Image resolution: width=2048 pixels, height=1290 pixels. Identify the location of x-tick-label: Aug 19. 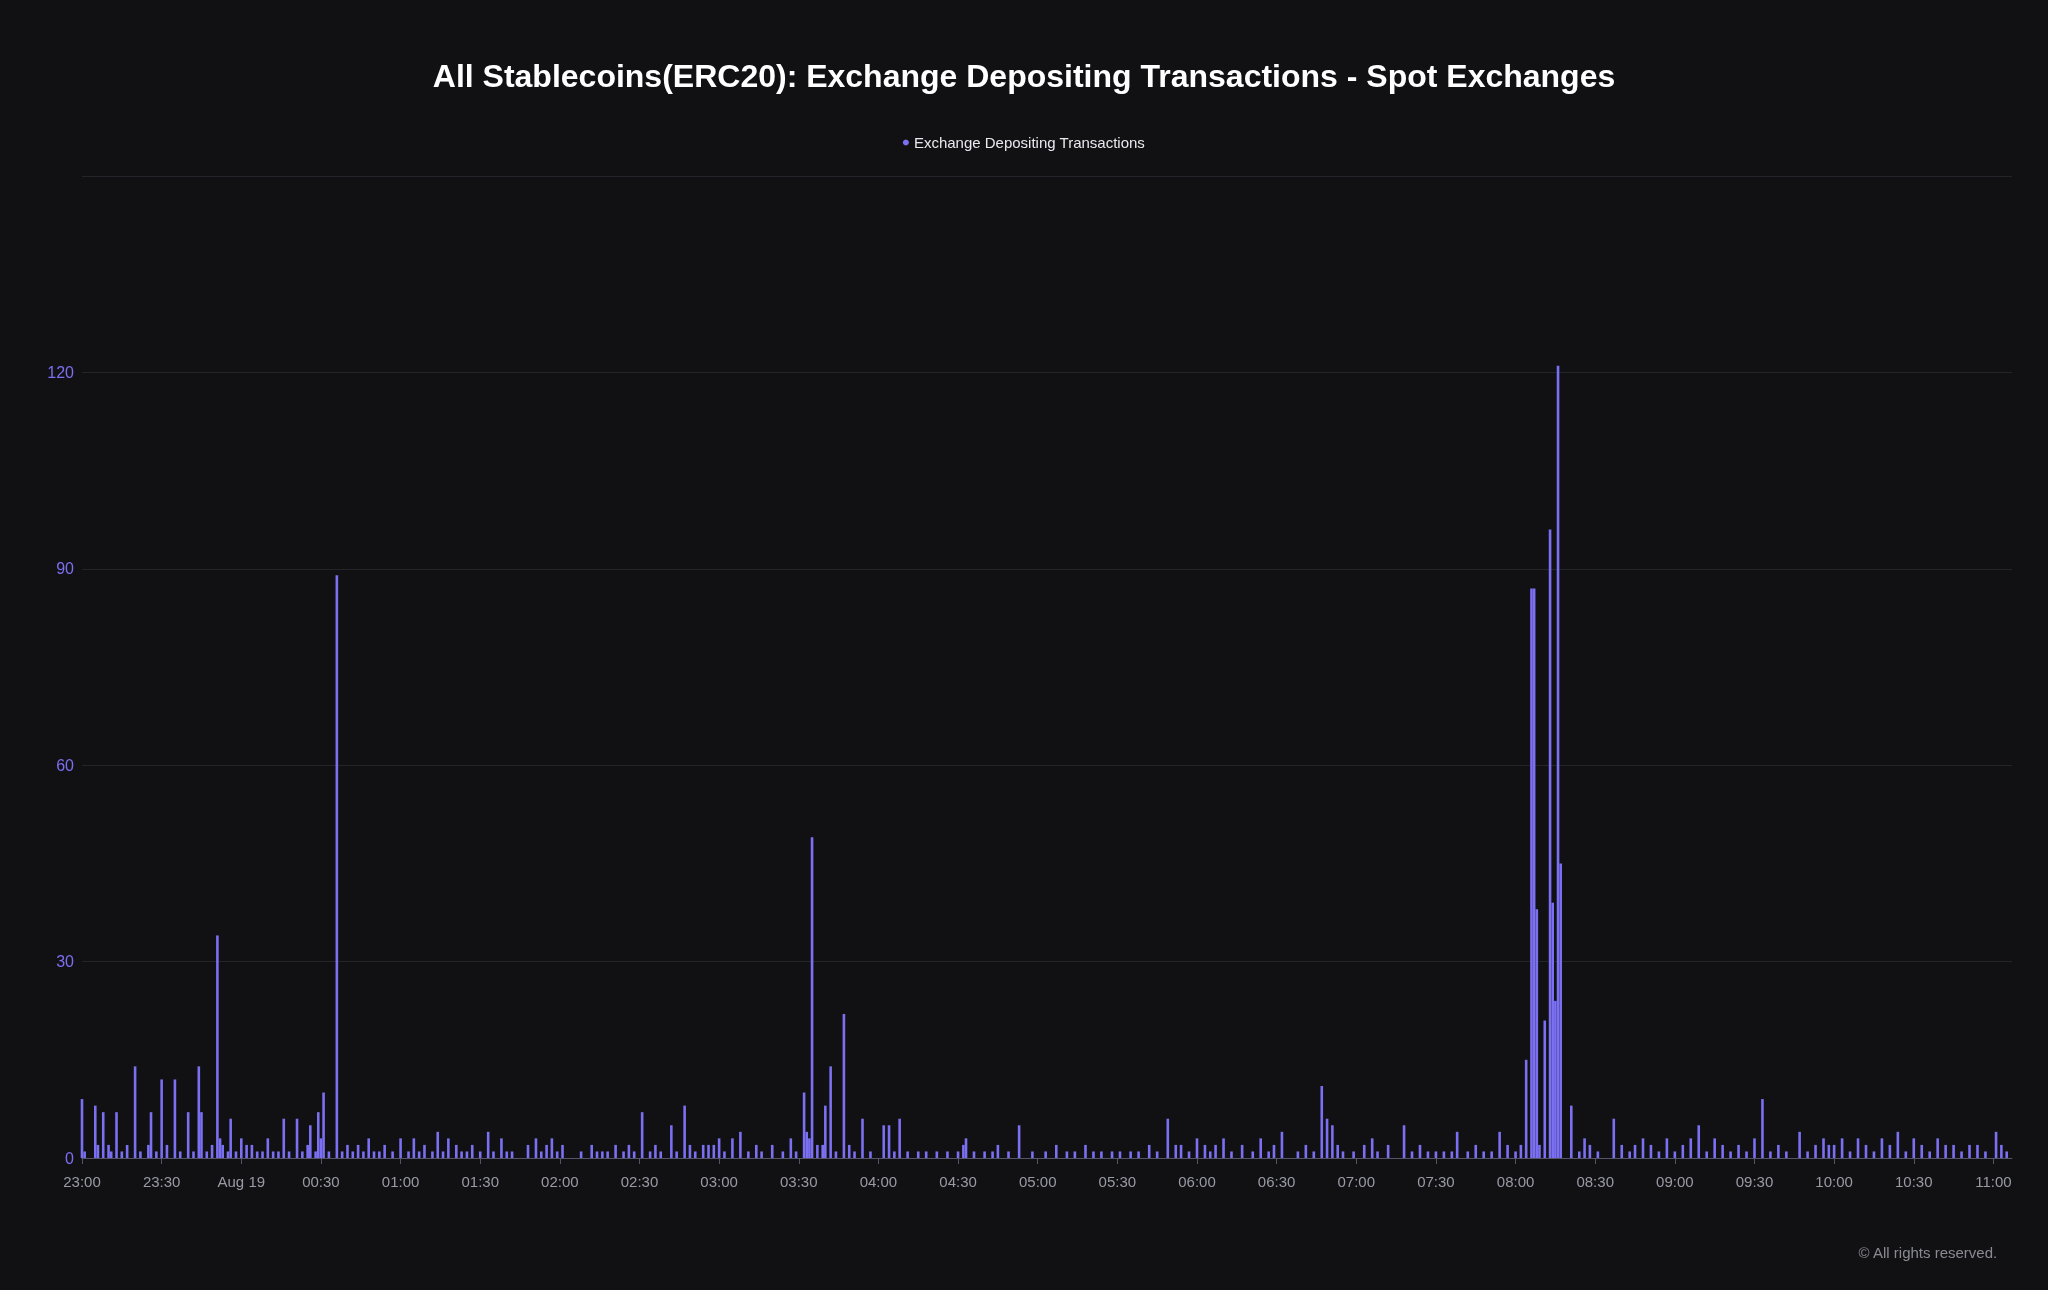
(241, 1181).